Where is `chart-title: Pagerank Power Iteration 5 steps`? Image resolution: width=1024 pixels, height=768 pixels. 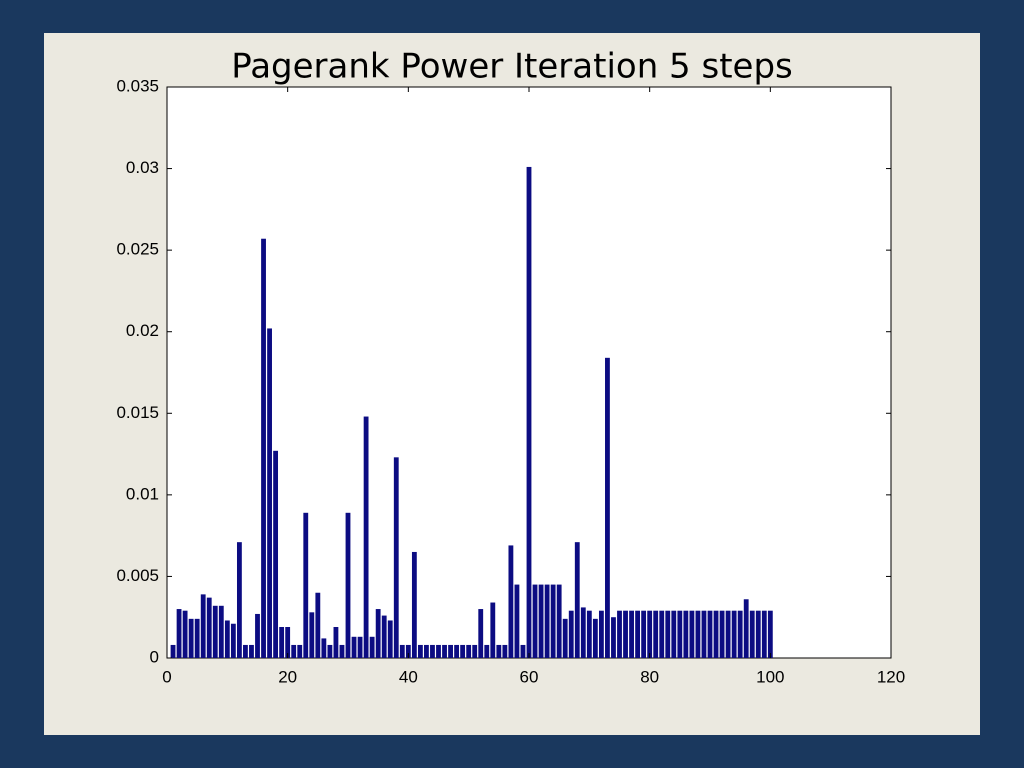 chart-title: Pagerank Power Iteration 5 steps is located at coordinates (512, 67).